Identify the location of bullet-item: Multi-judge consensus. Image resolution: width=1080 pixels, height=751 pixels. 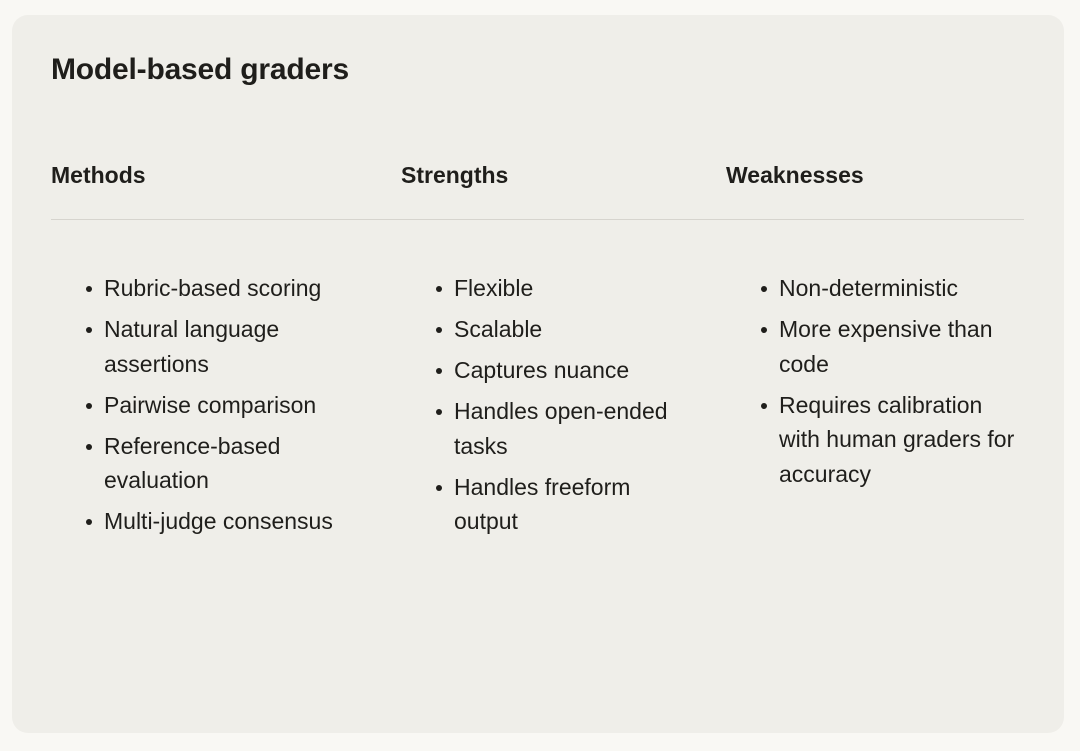
(220, 521).